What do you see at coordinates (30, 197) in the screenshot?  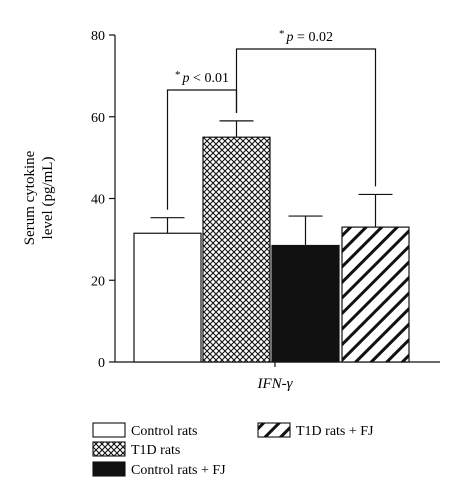 I see `y-axis-label-line1: Serum cytokine` at bounding box center [30, 197].